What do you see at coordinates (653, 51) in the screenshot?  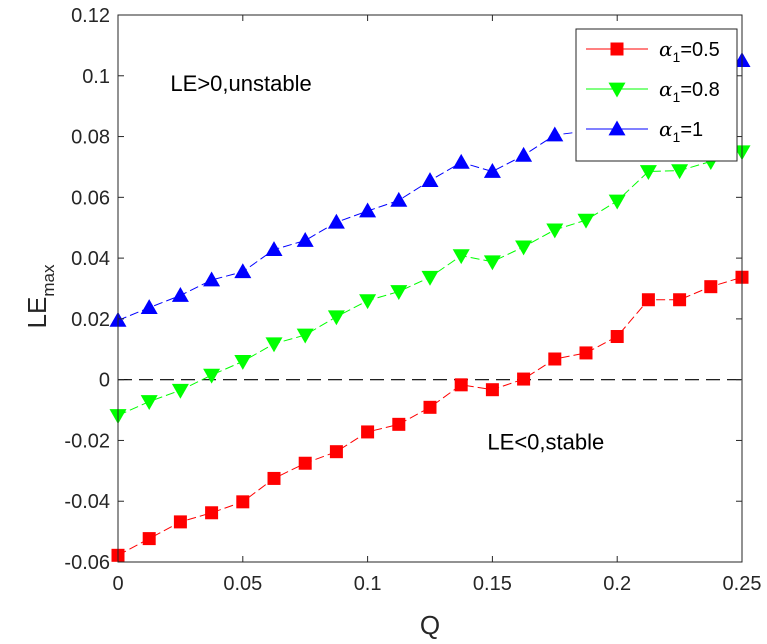 I see `legend-item-0: α1=0.5` at bounding box center [653, 51].